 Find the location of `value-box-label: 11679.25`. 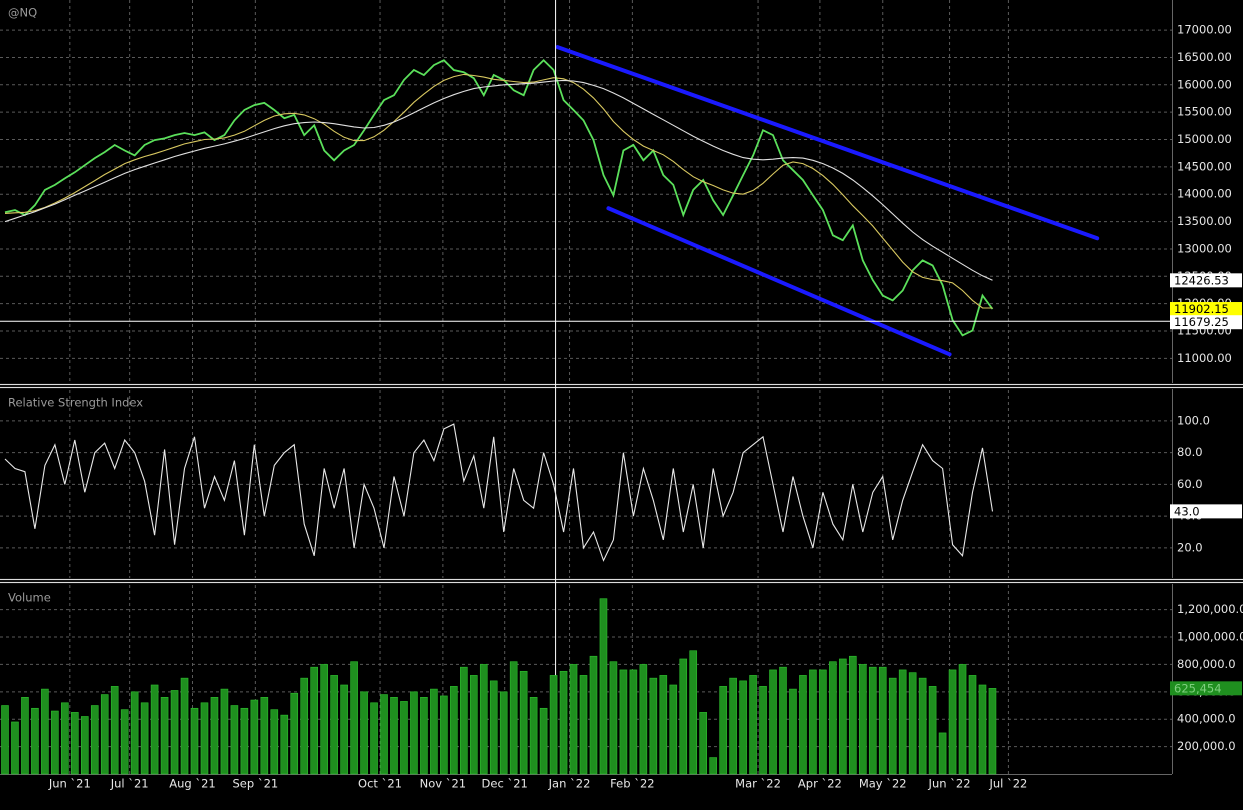

value-box-label: 11679.25 is located at coordinates (1201, 322).